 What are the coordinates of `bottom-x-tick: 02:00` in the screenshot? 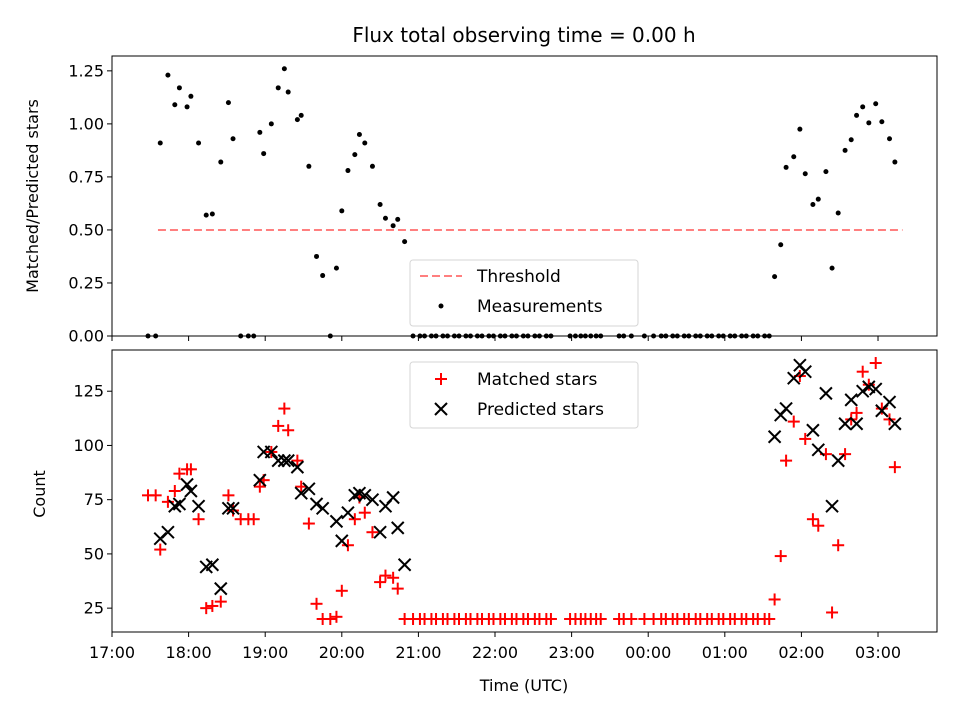 It's located at (801, 647).